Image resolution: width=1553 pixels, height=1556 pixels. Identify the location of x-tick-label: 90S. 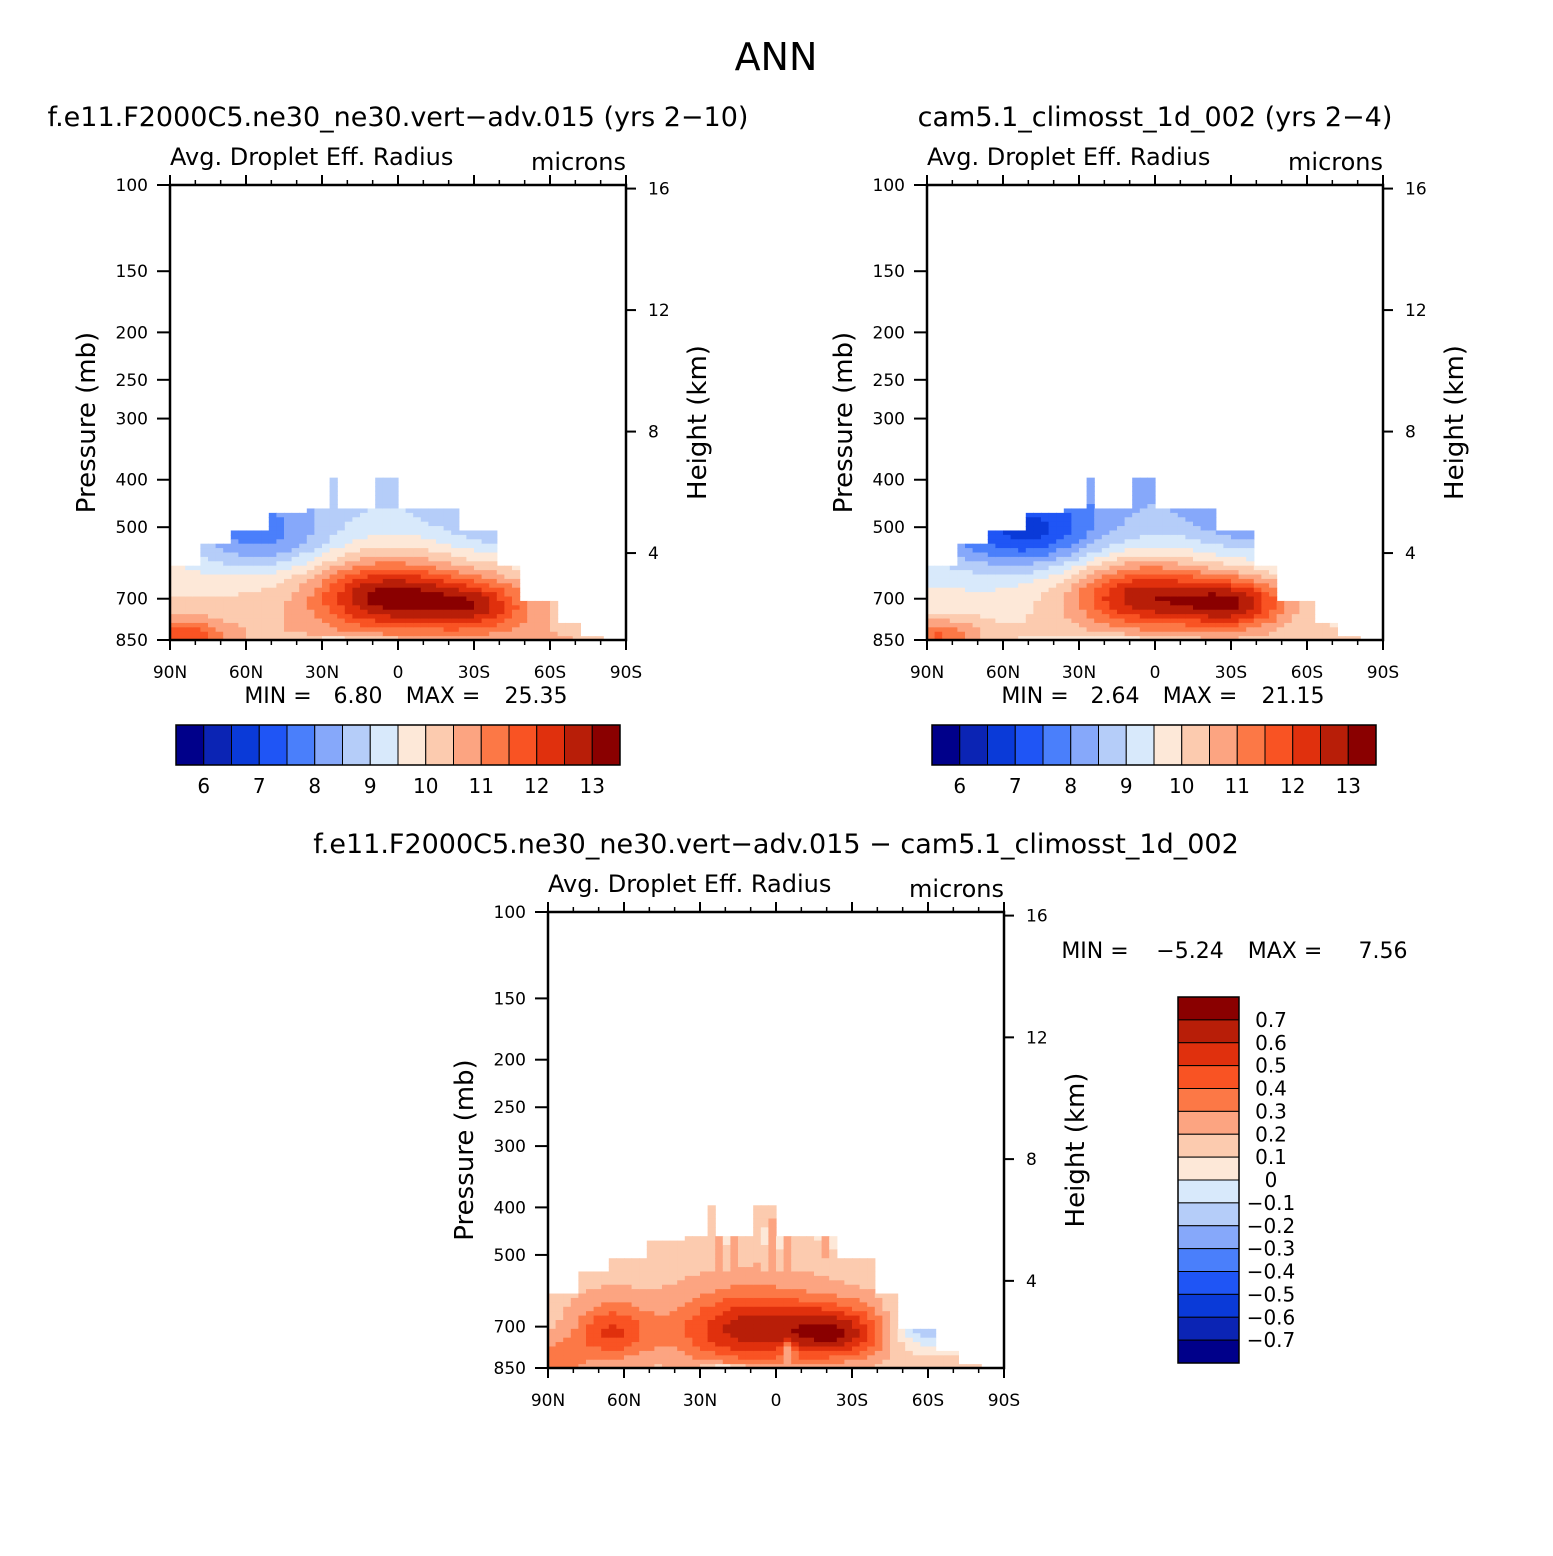
(1004, 1401).